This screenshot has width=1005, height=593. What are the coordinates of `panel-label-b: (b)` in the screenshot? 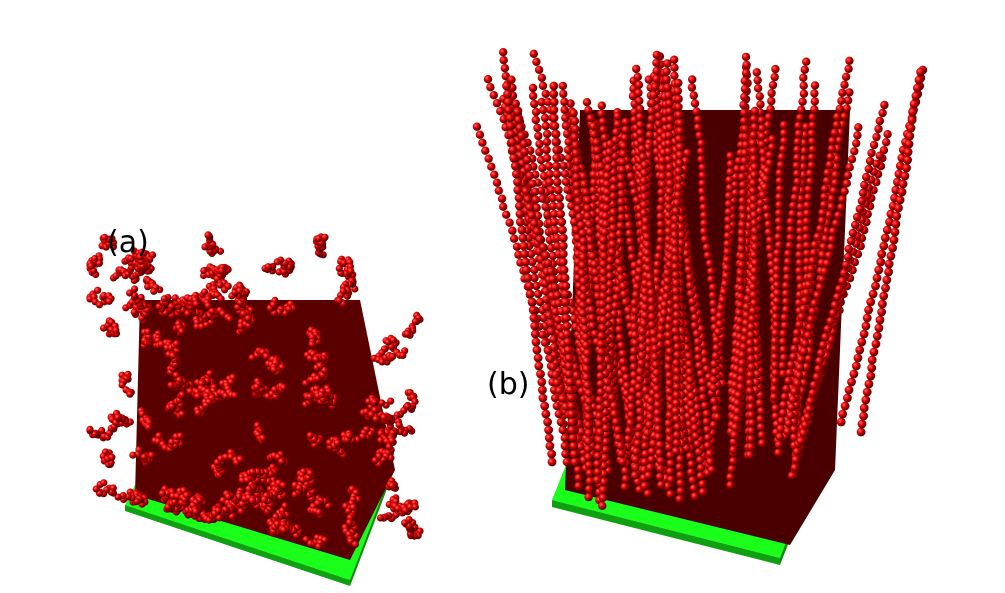 It's located at (508, 384).